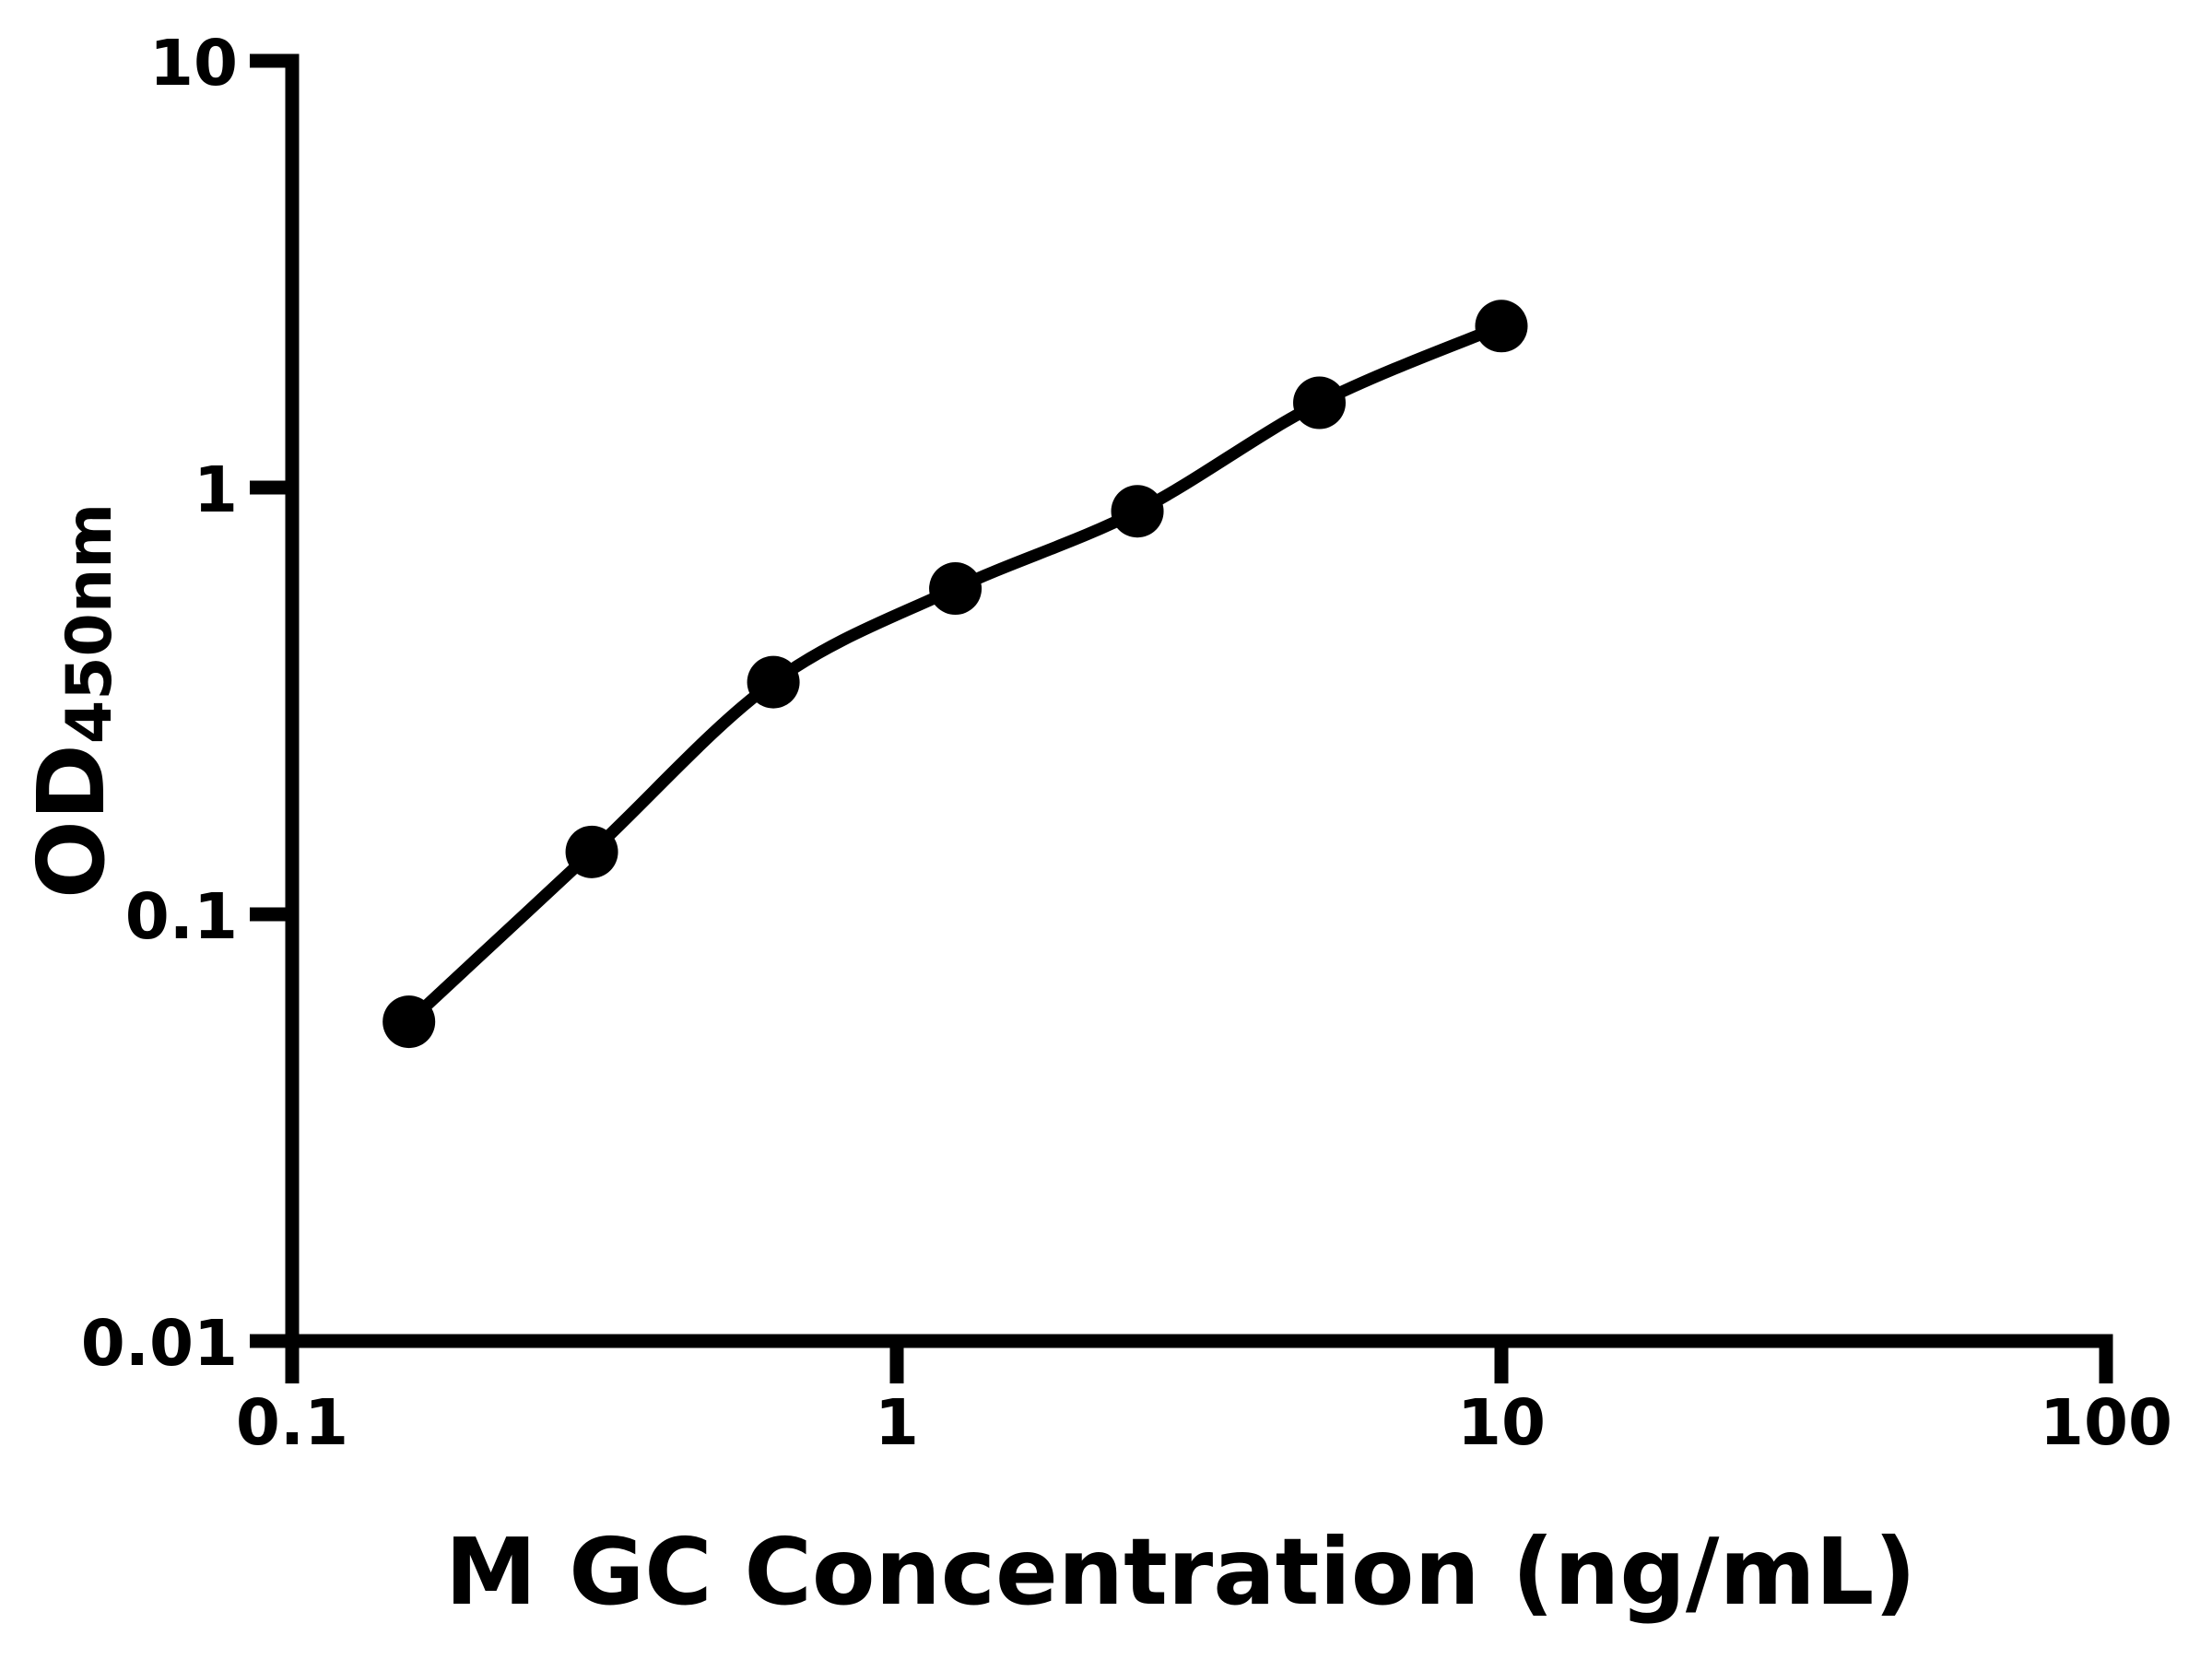 The width and height of the screenshot is (2212, 1659). I want to click on x-tick-label: 0.1, so click(292, 1423).